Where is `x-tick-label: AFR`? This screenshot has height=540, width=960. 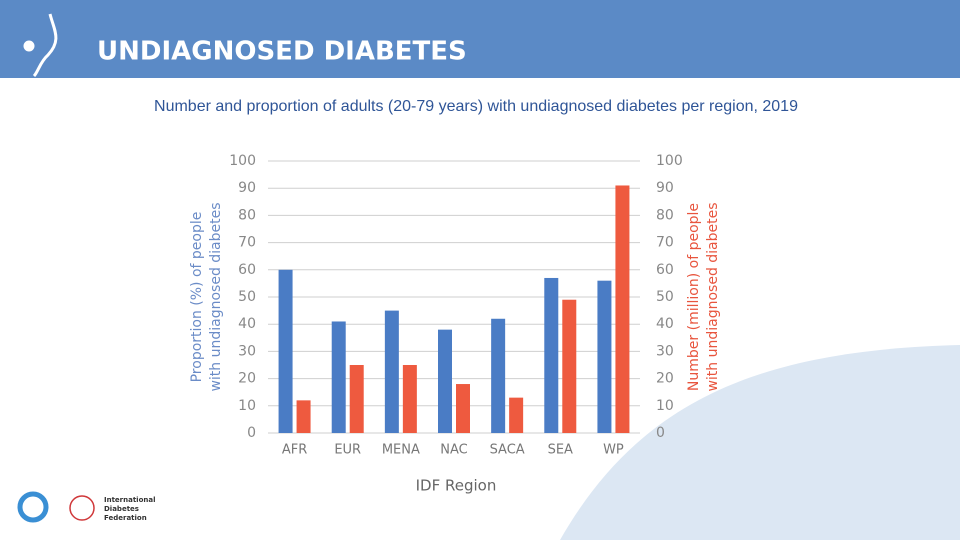
x-tick-label: AFR is located at coordinates (294, 450).